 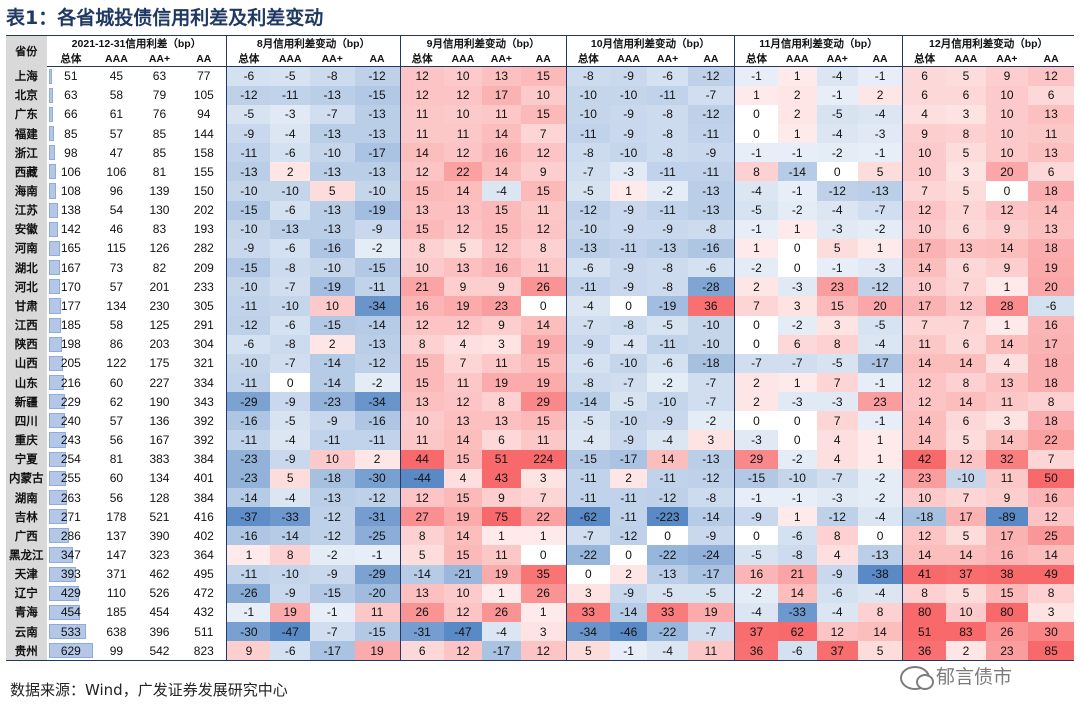 I want to click on spread-change-cell: -17, so click(x=501, y=651).